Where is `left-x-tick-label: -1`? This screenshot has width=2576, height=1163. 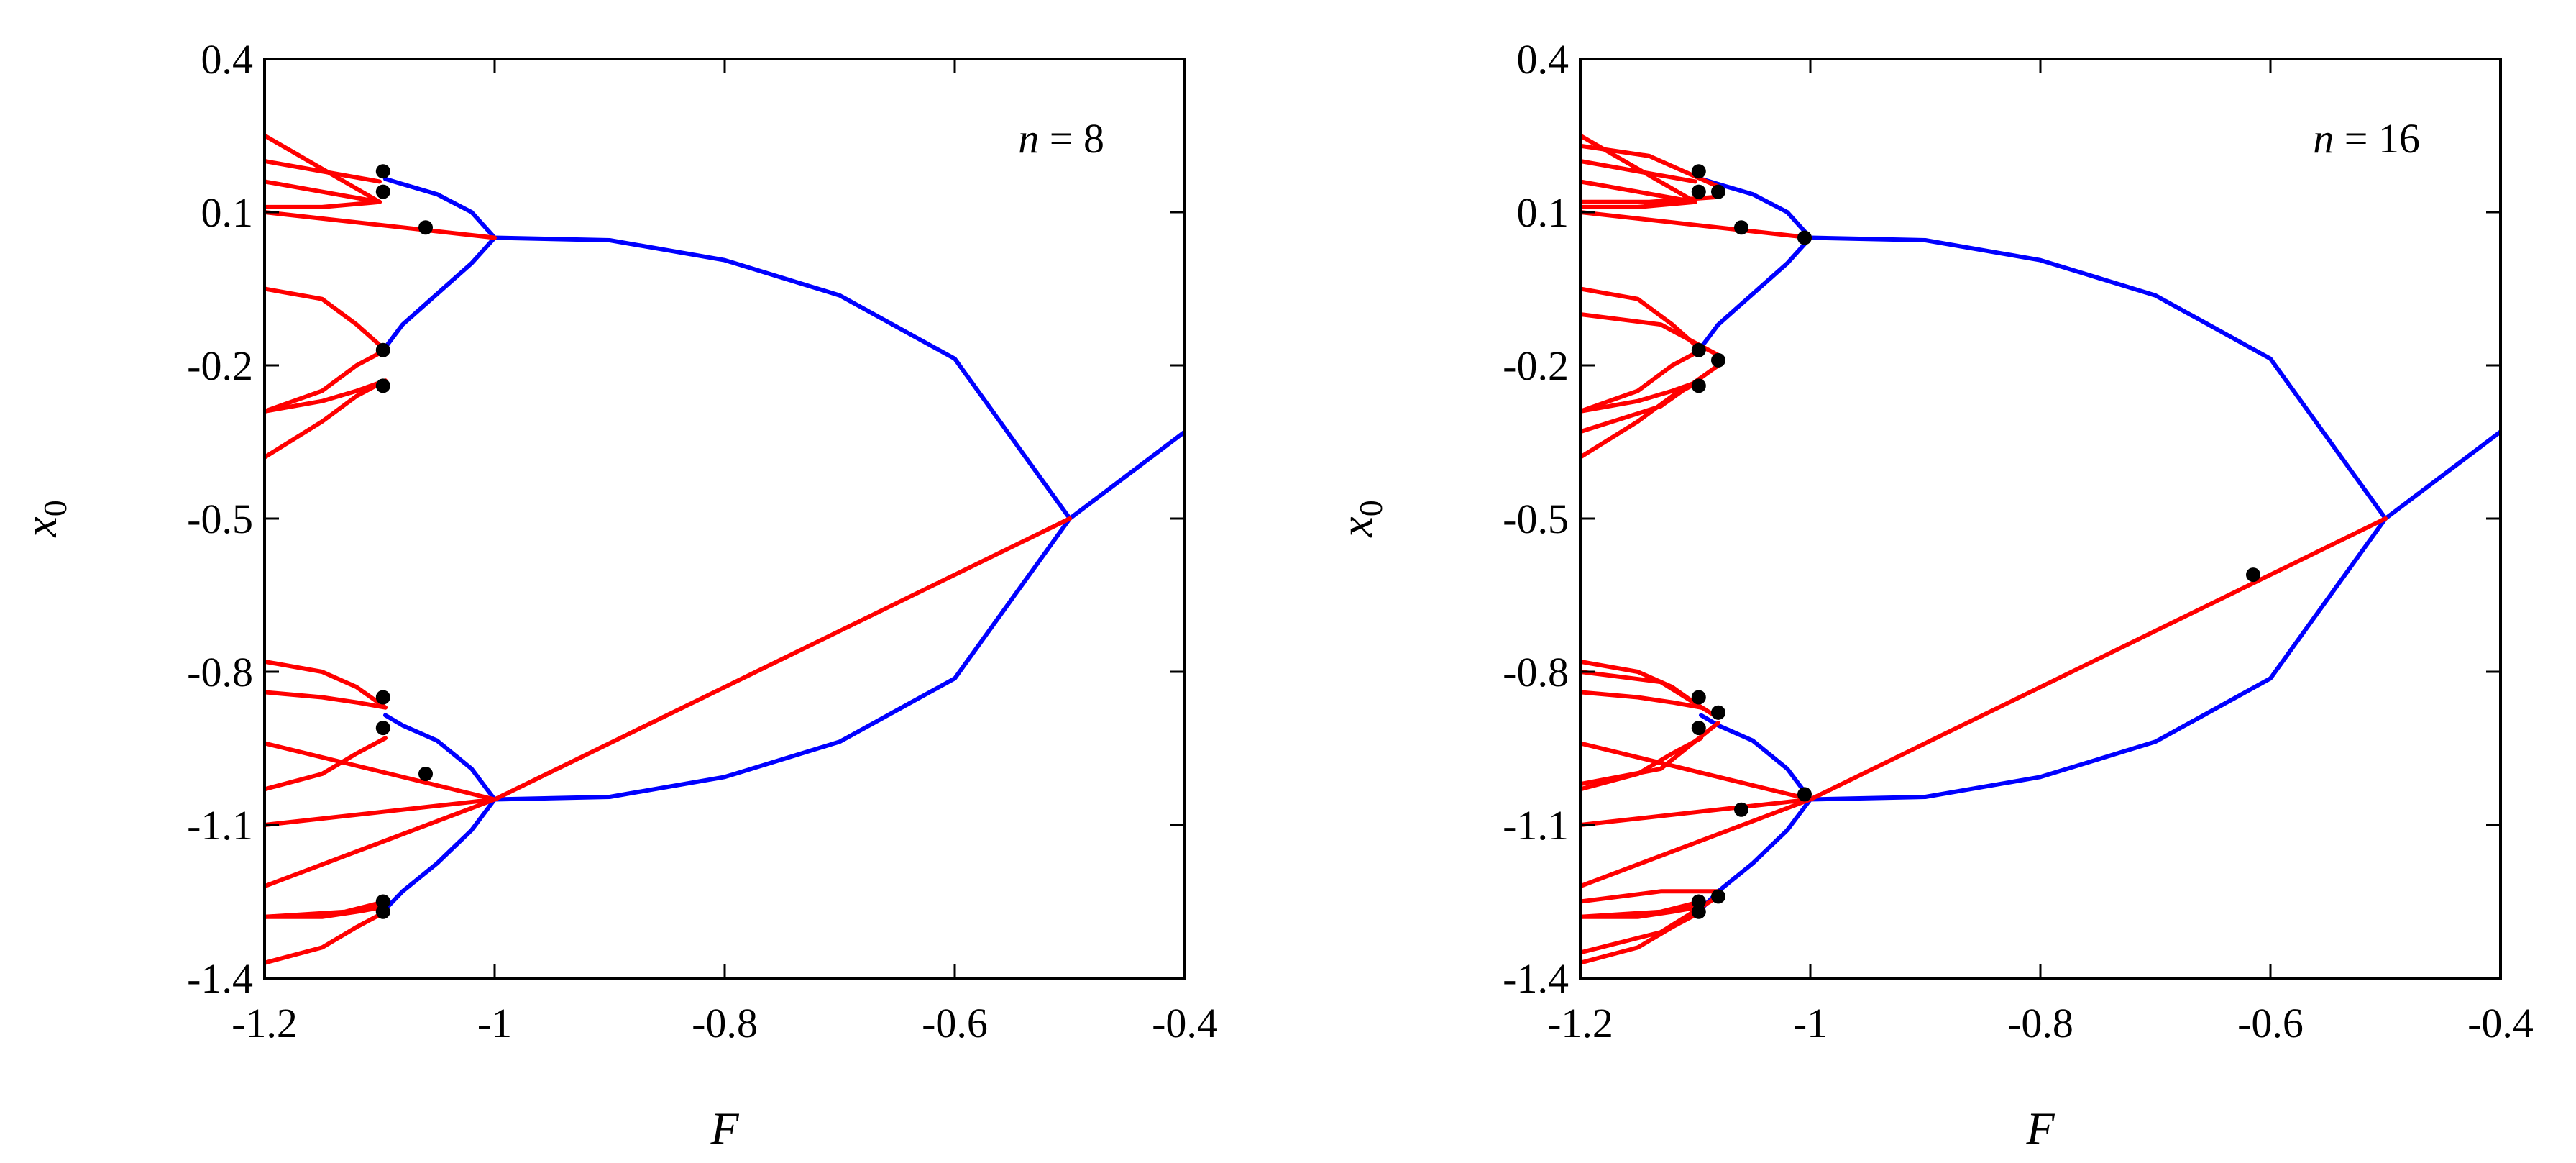
left-x-tick-label: -1 is located at coordinates (495, 1023).